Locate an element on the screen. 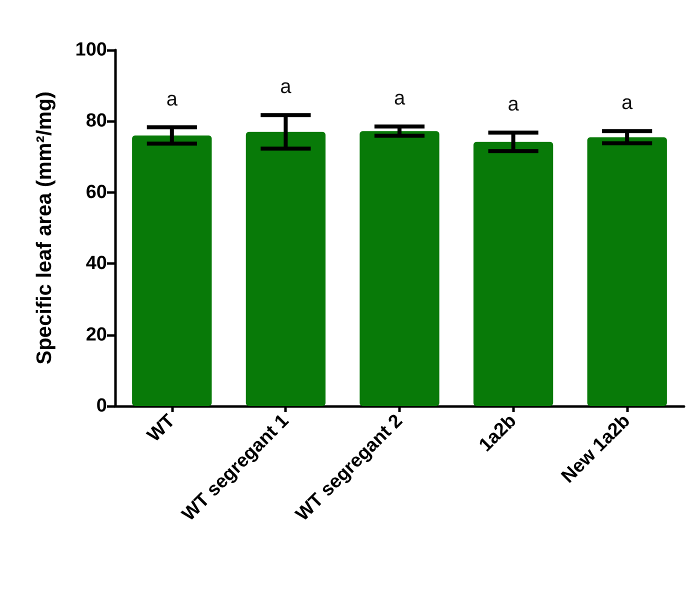 The height and width of the screenshot is (596, 694). y-tick-label: 100 is located at coordinates (91, 50).